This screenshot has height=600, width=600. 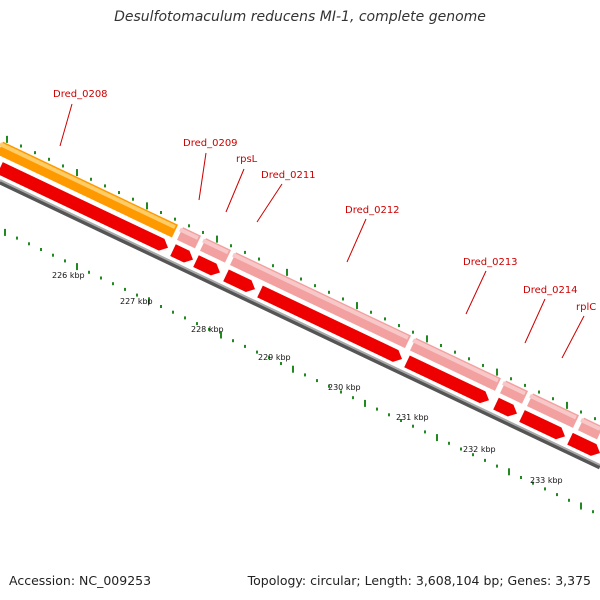 What do you see at coordinates (80, 580) in the screenshot?
I see `accession-text: Accession: NC_009253` at bounding box center [80, 580].